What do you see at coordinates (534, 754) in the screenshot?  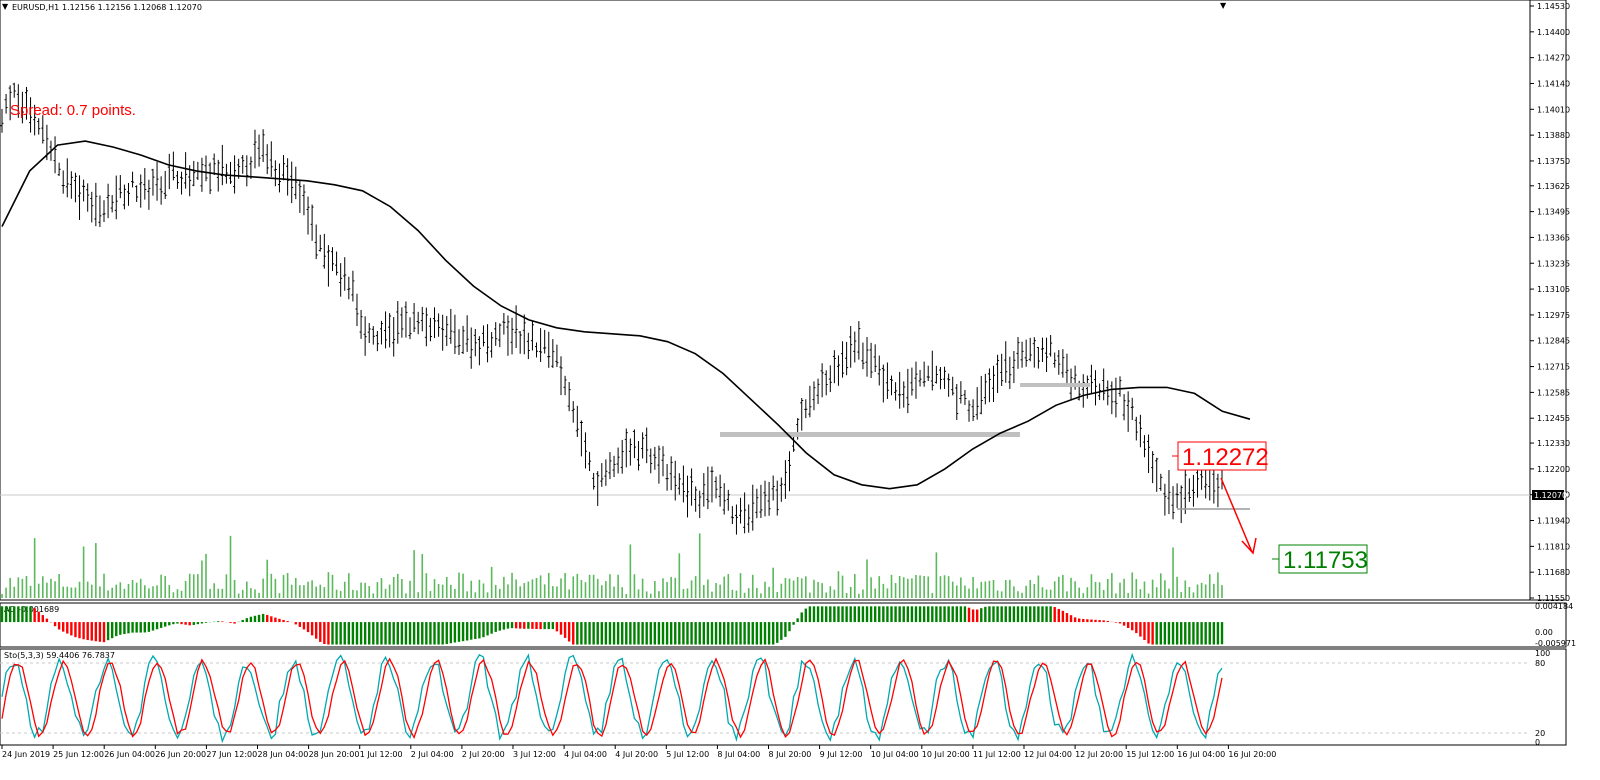 I see `time-tick-label: 3 Jul 12:00` at bounding box center [534, 754].